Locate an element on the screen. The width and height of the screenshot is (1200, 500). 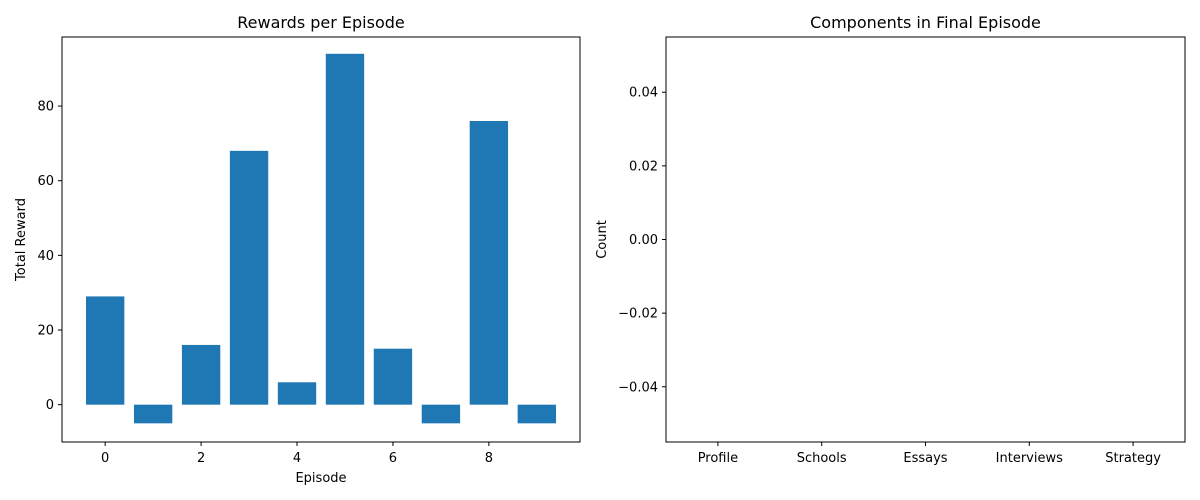
x-tick-label: 0 is located at coordinates (105, 458).